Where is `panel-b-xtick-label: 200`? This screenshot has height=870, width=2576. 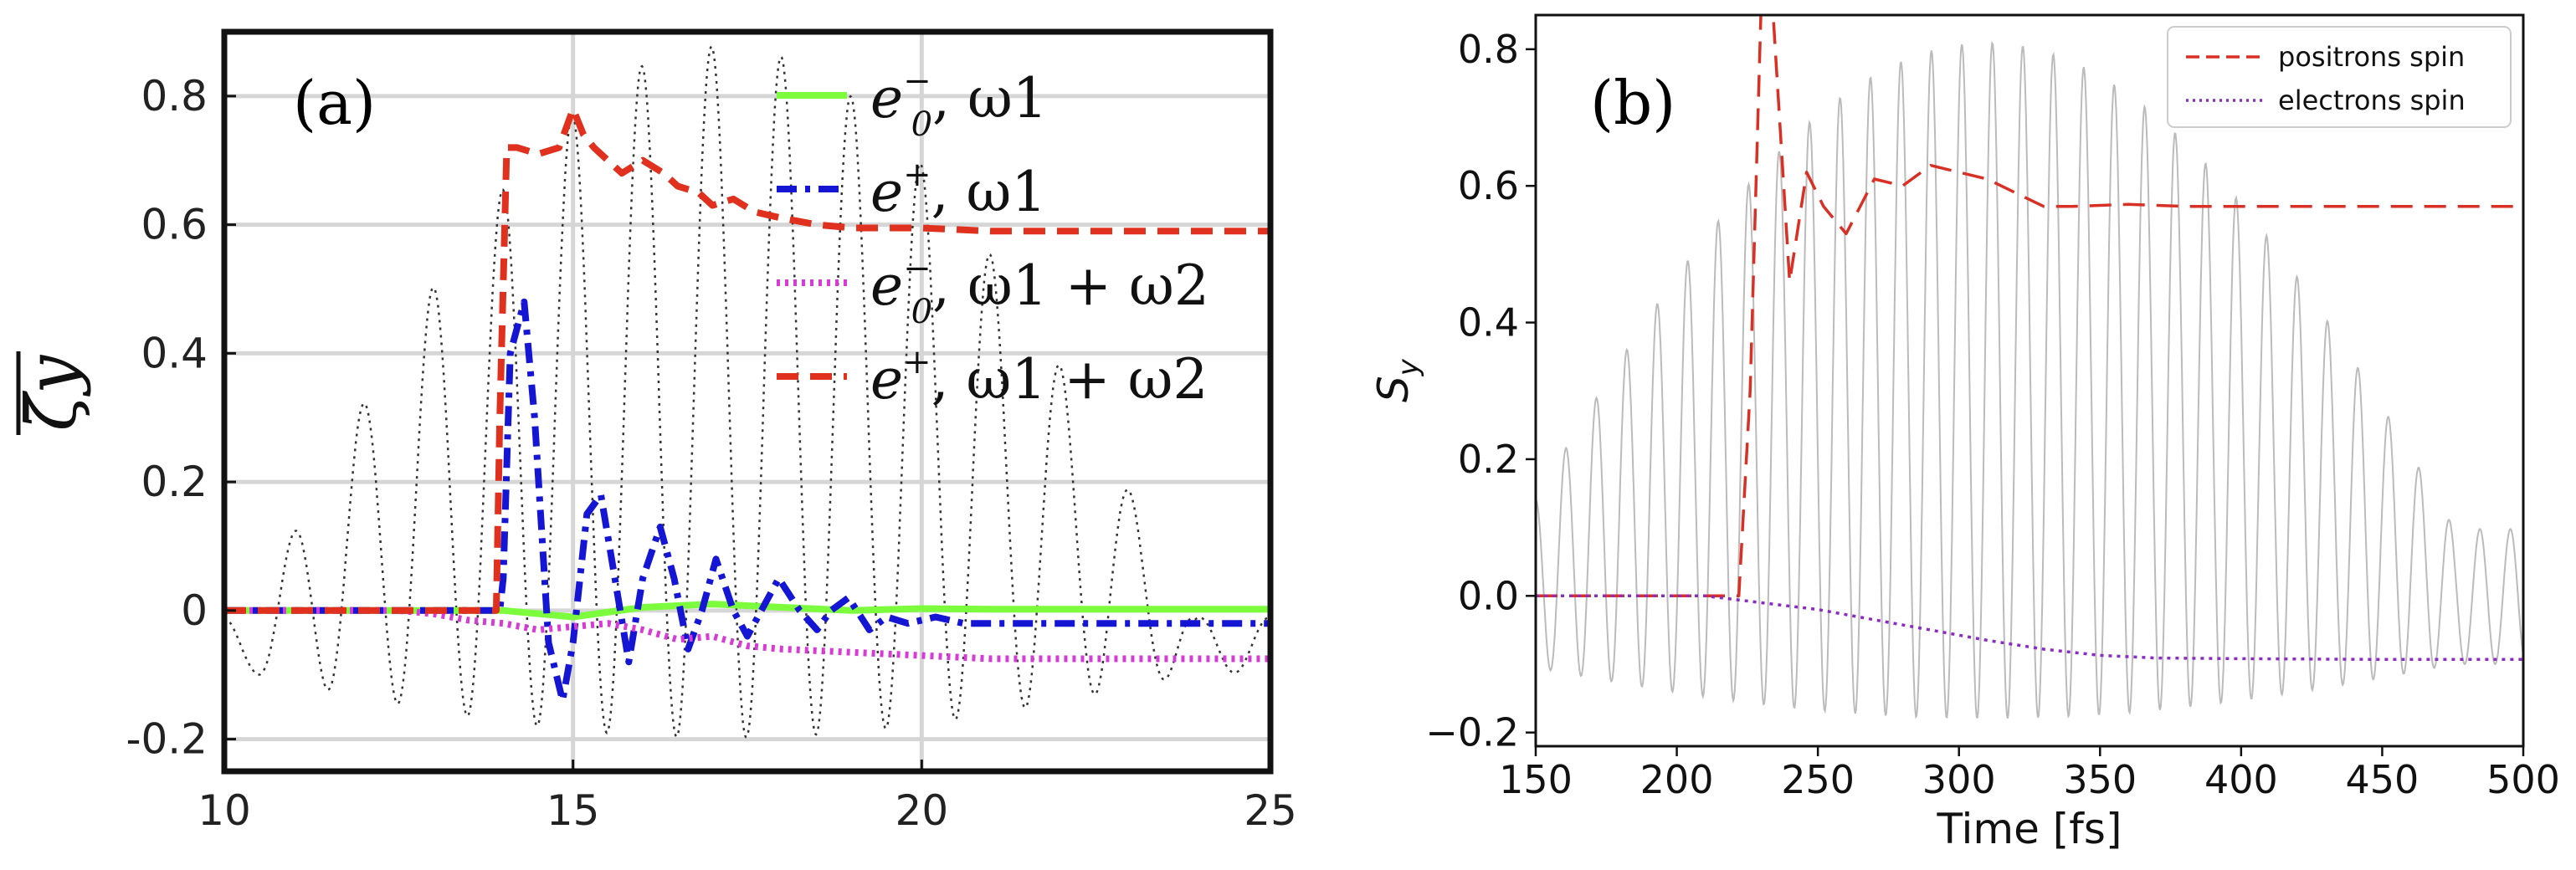 panel-b-xtick-label: 200 is located at coordinates (1677, 779).